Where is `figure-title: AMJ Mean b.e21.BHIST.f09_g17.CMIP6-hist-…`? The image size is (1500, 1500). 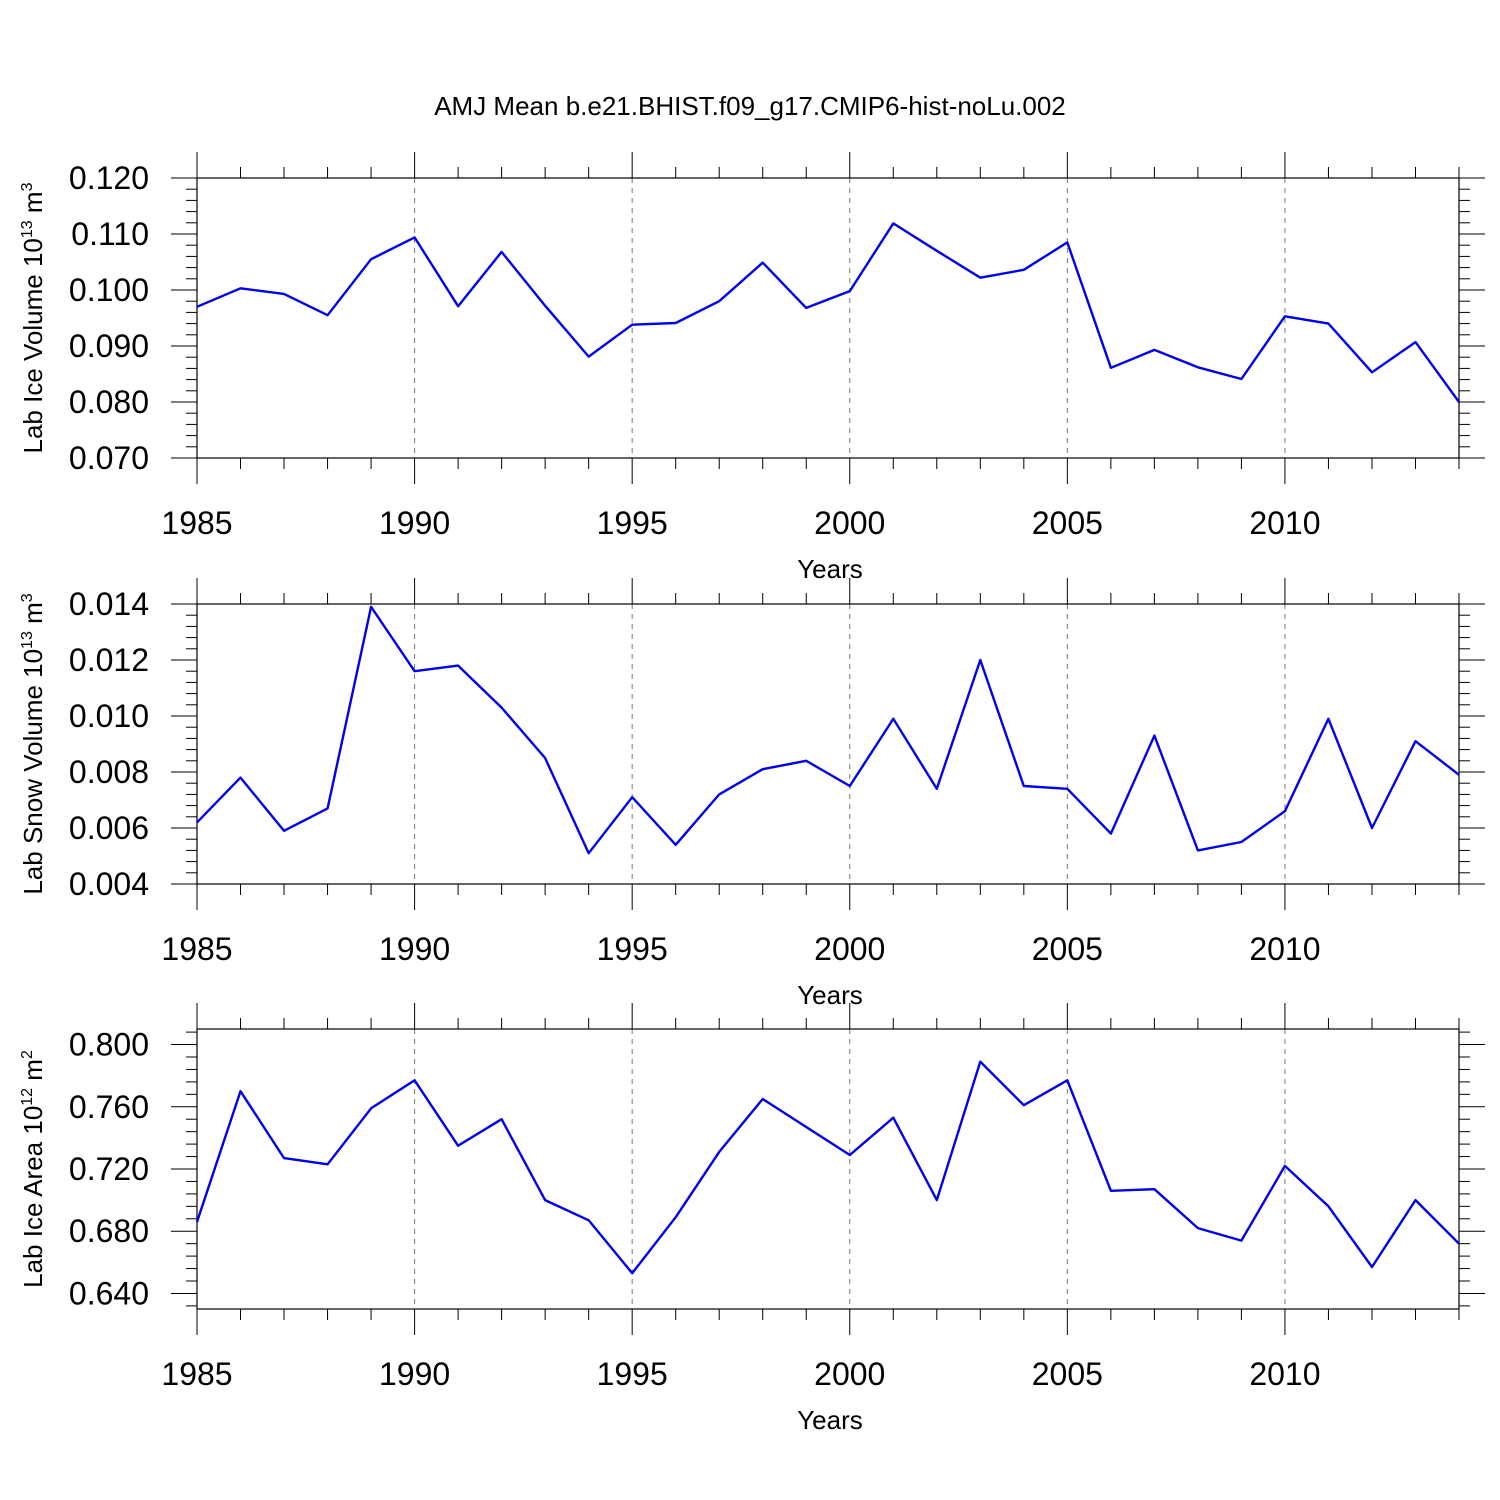
figure-title: AMJ Mean b.e21.BHIST.f09_g17.CMIP6-hist-… is located at coordinates (750, 106).